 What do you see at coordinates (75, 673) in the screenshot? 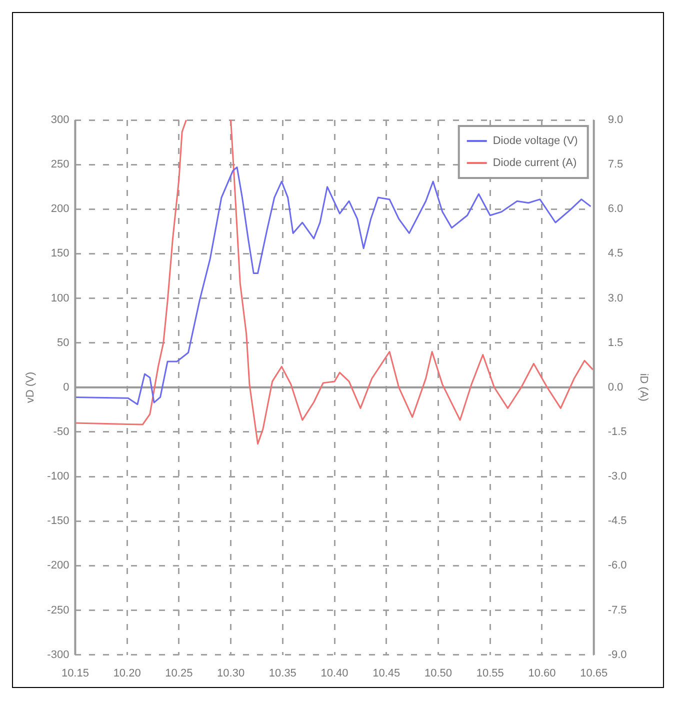
I see `x-tick-label: 10.15` at bounding box center [75, 673].